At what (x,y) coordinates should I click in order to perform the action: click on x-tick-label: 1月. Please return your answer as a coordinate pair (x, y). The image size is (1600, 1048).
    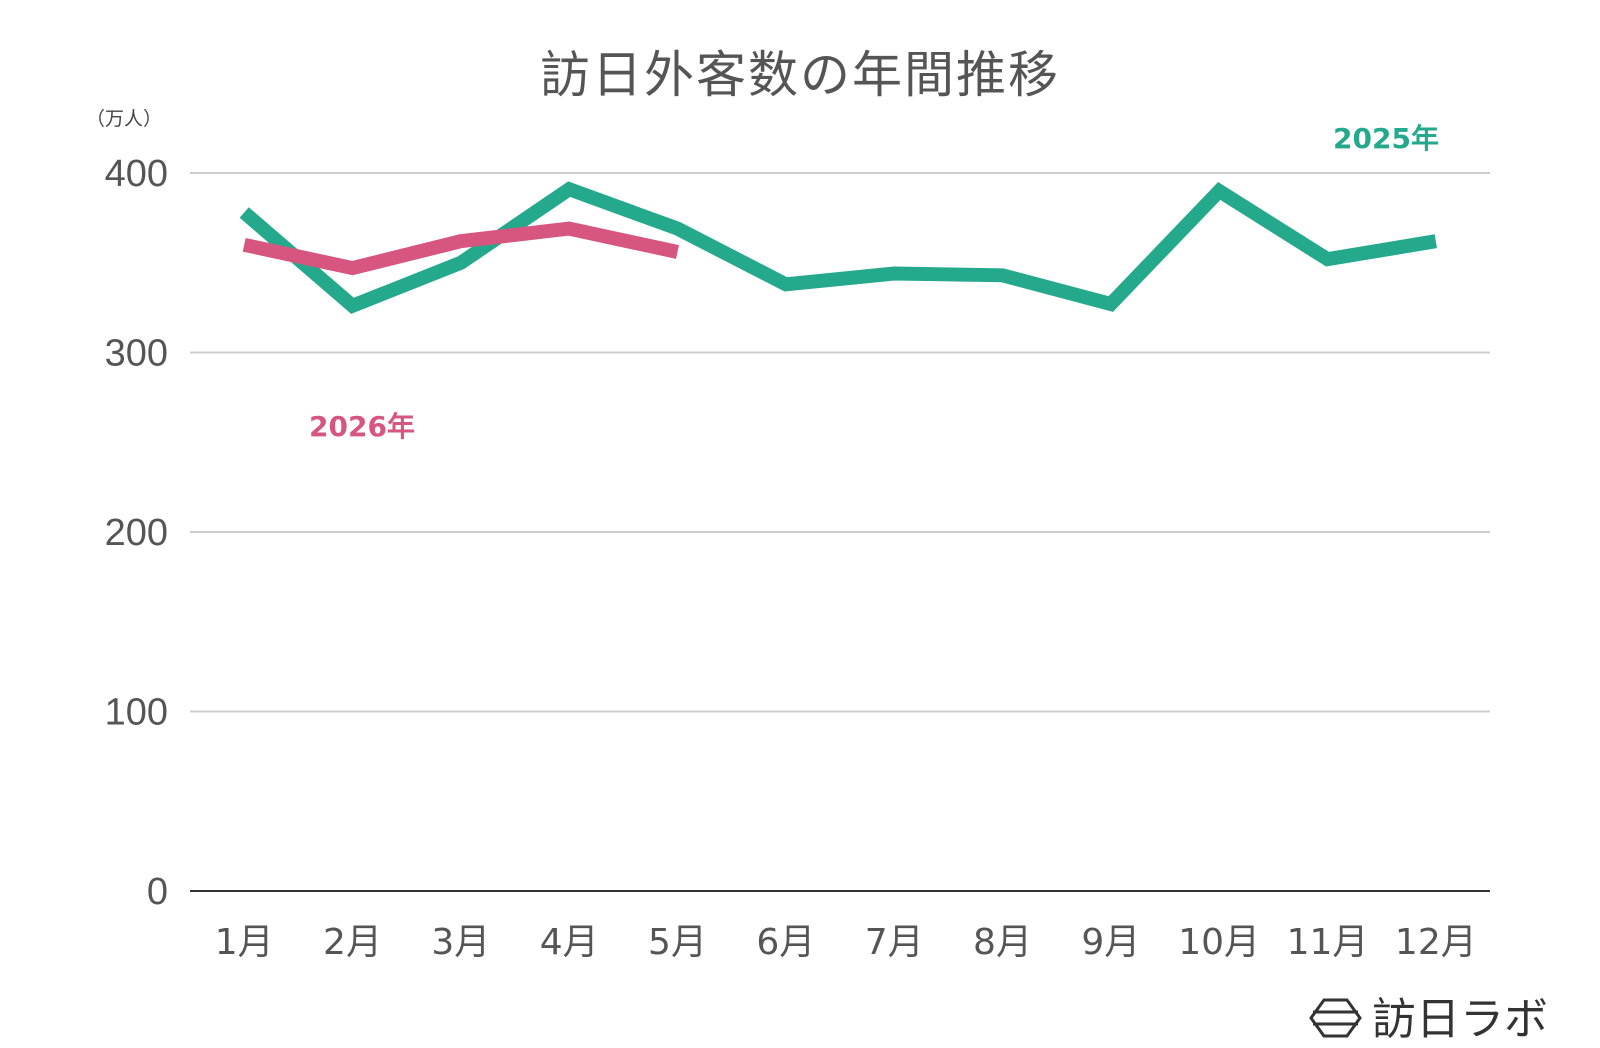
    Looking at the image, I should click on (244, 942).